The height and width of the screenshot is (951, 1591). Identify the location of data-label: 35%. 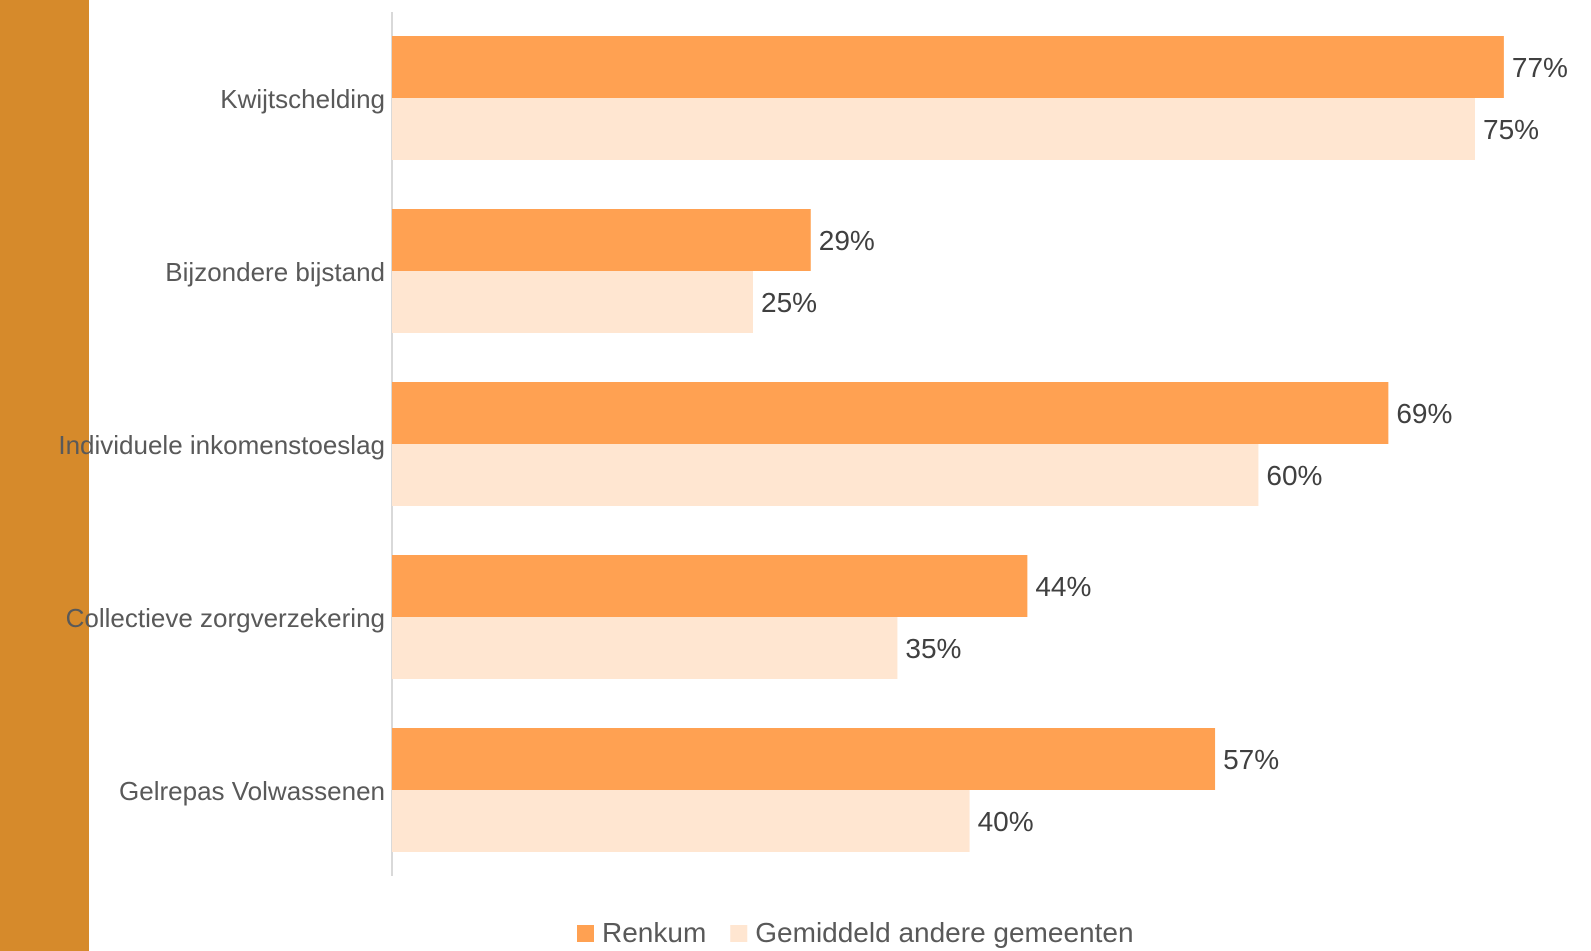
(933, 648).